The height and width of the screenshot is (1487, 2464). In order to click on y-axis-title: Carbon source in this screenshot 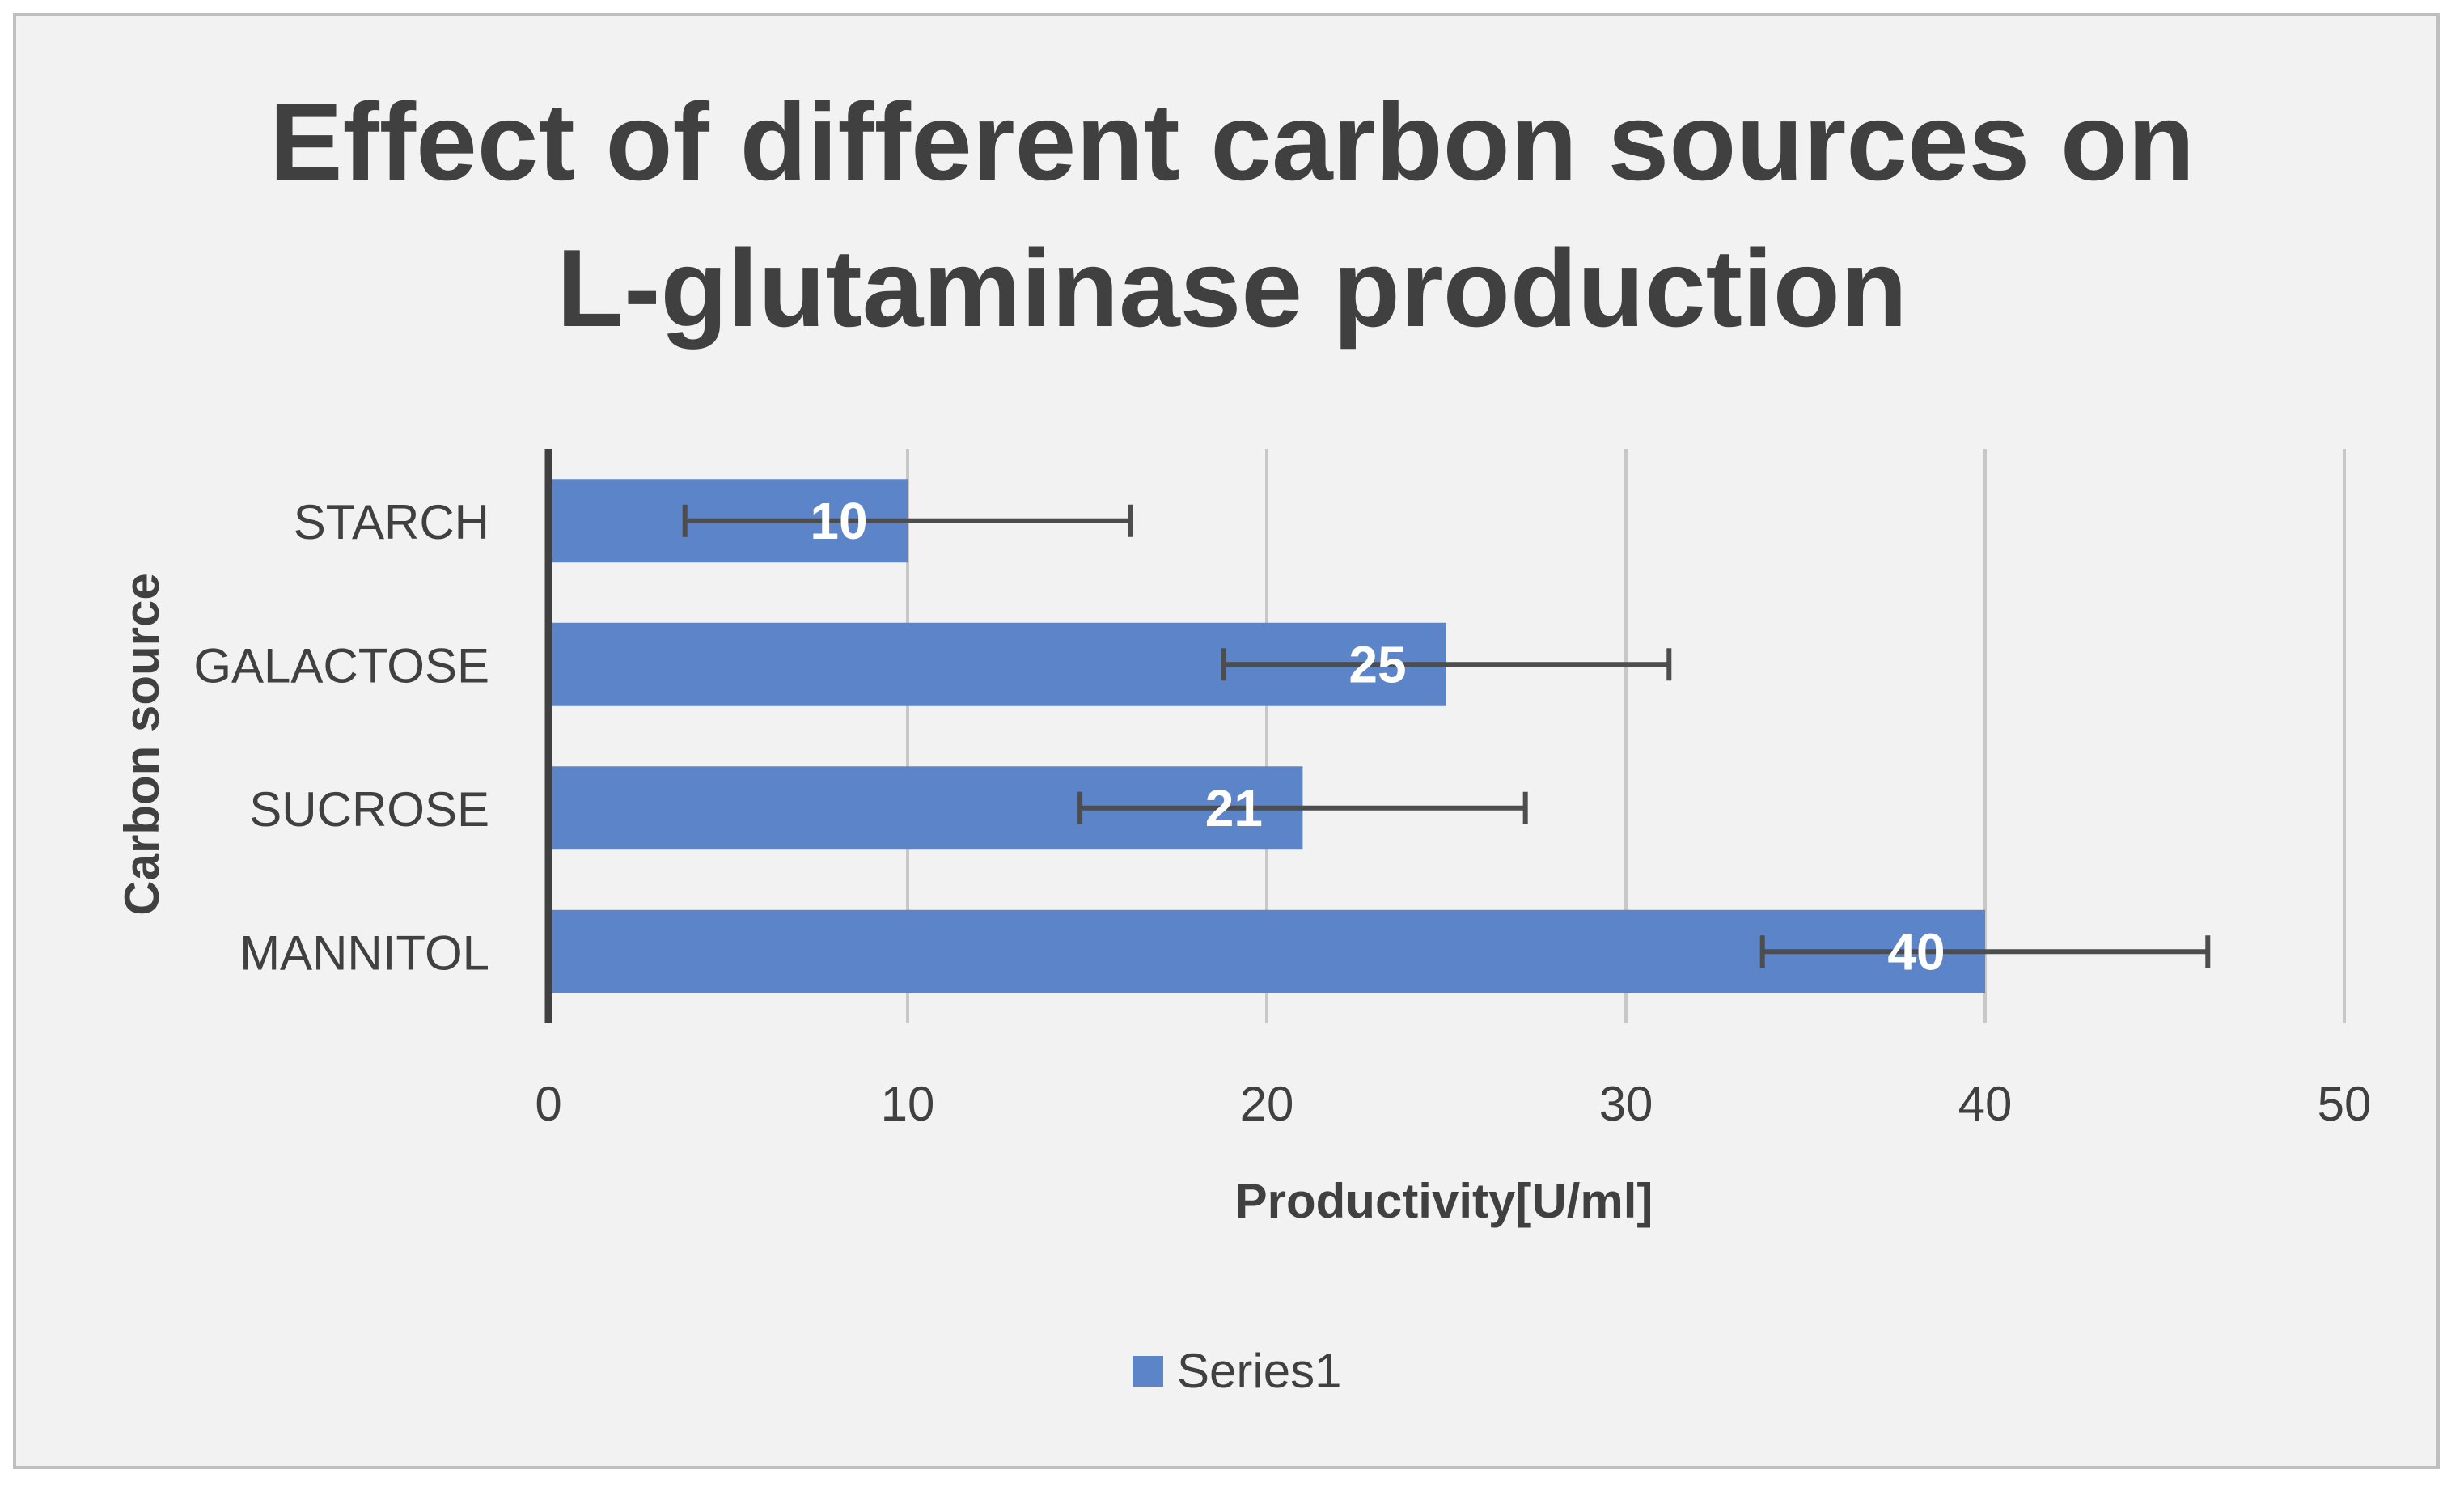, I will do `click(142, 744)`.